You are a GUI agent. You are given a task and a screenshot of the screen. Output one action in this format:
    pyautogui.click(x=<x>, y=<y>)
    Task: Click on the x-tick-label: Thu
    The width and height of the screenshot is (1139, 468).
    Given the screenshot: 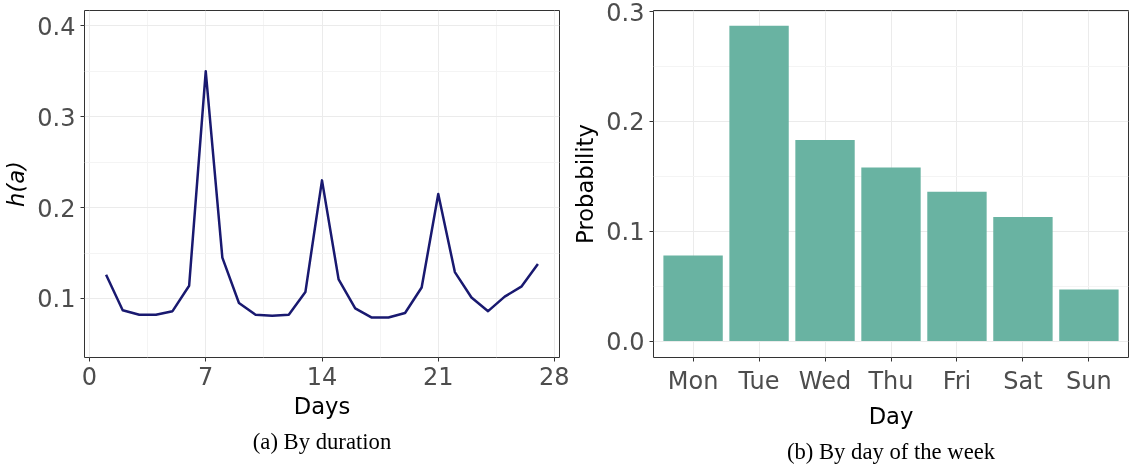 What is the action you would take?
    pyautogui.click(x=890, y=380)
    